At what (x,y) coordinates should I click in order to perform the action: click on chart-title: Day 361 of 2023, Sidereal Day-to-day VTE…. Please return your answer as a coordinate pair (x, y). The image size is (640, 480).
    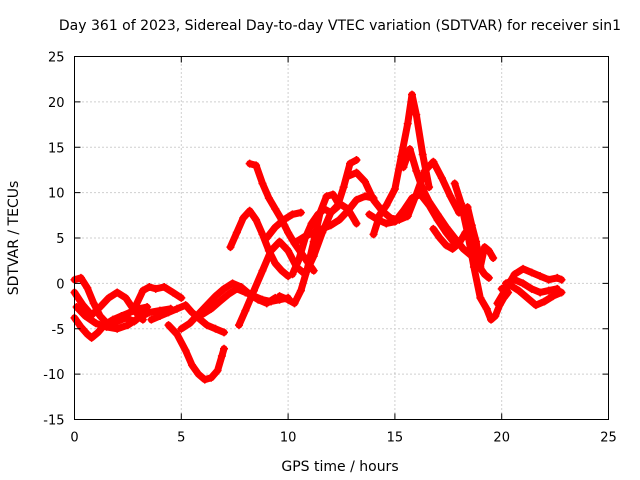
    Looking at the image, I should click on (340, 26).